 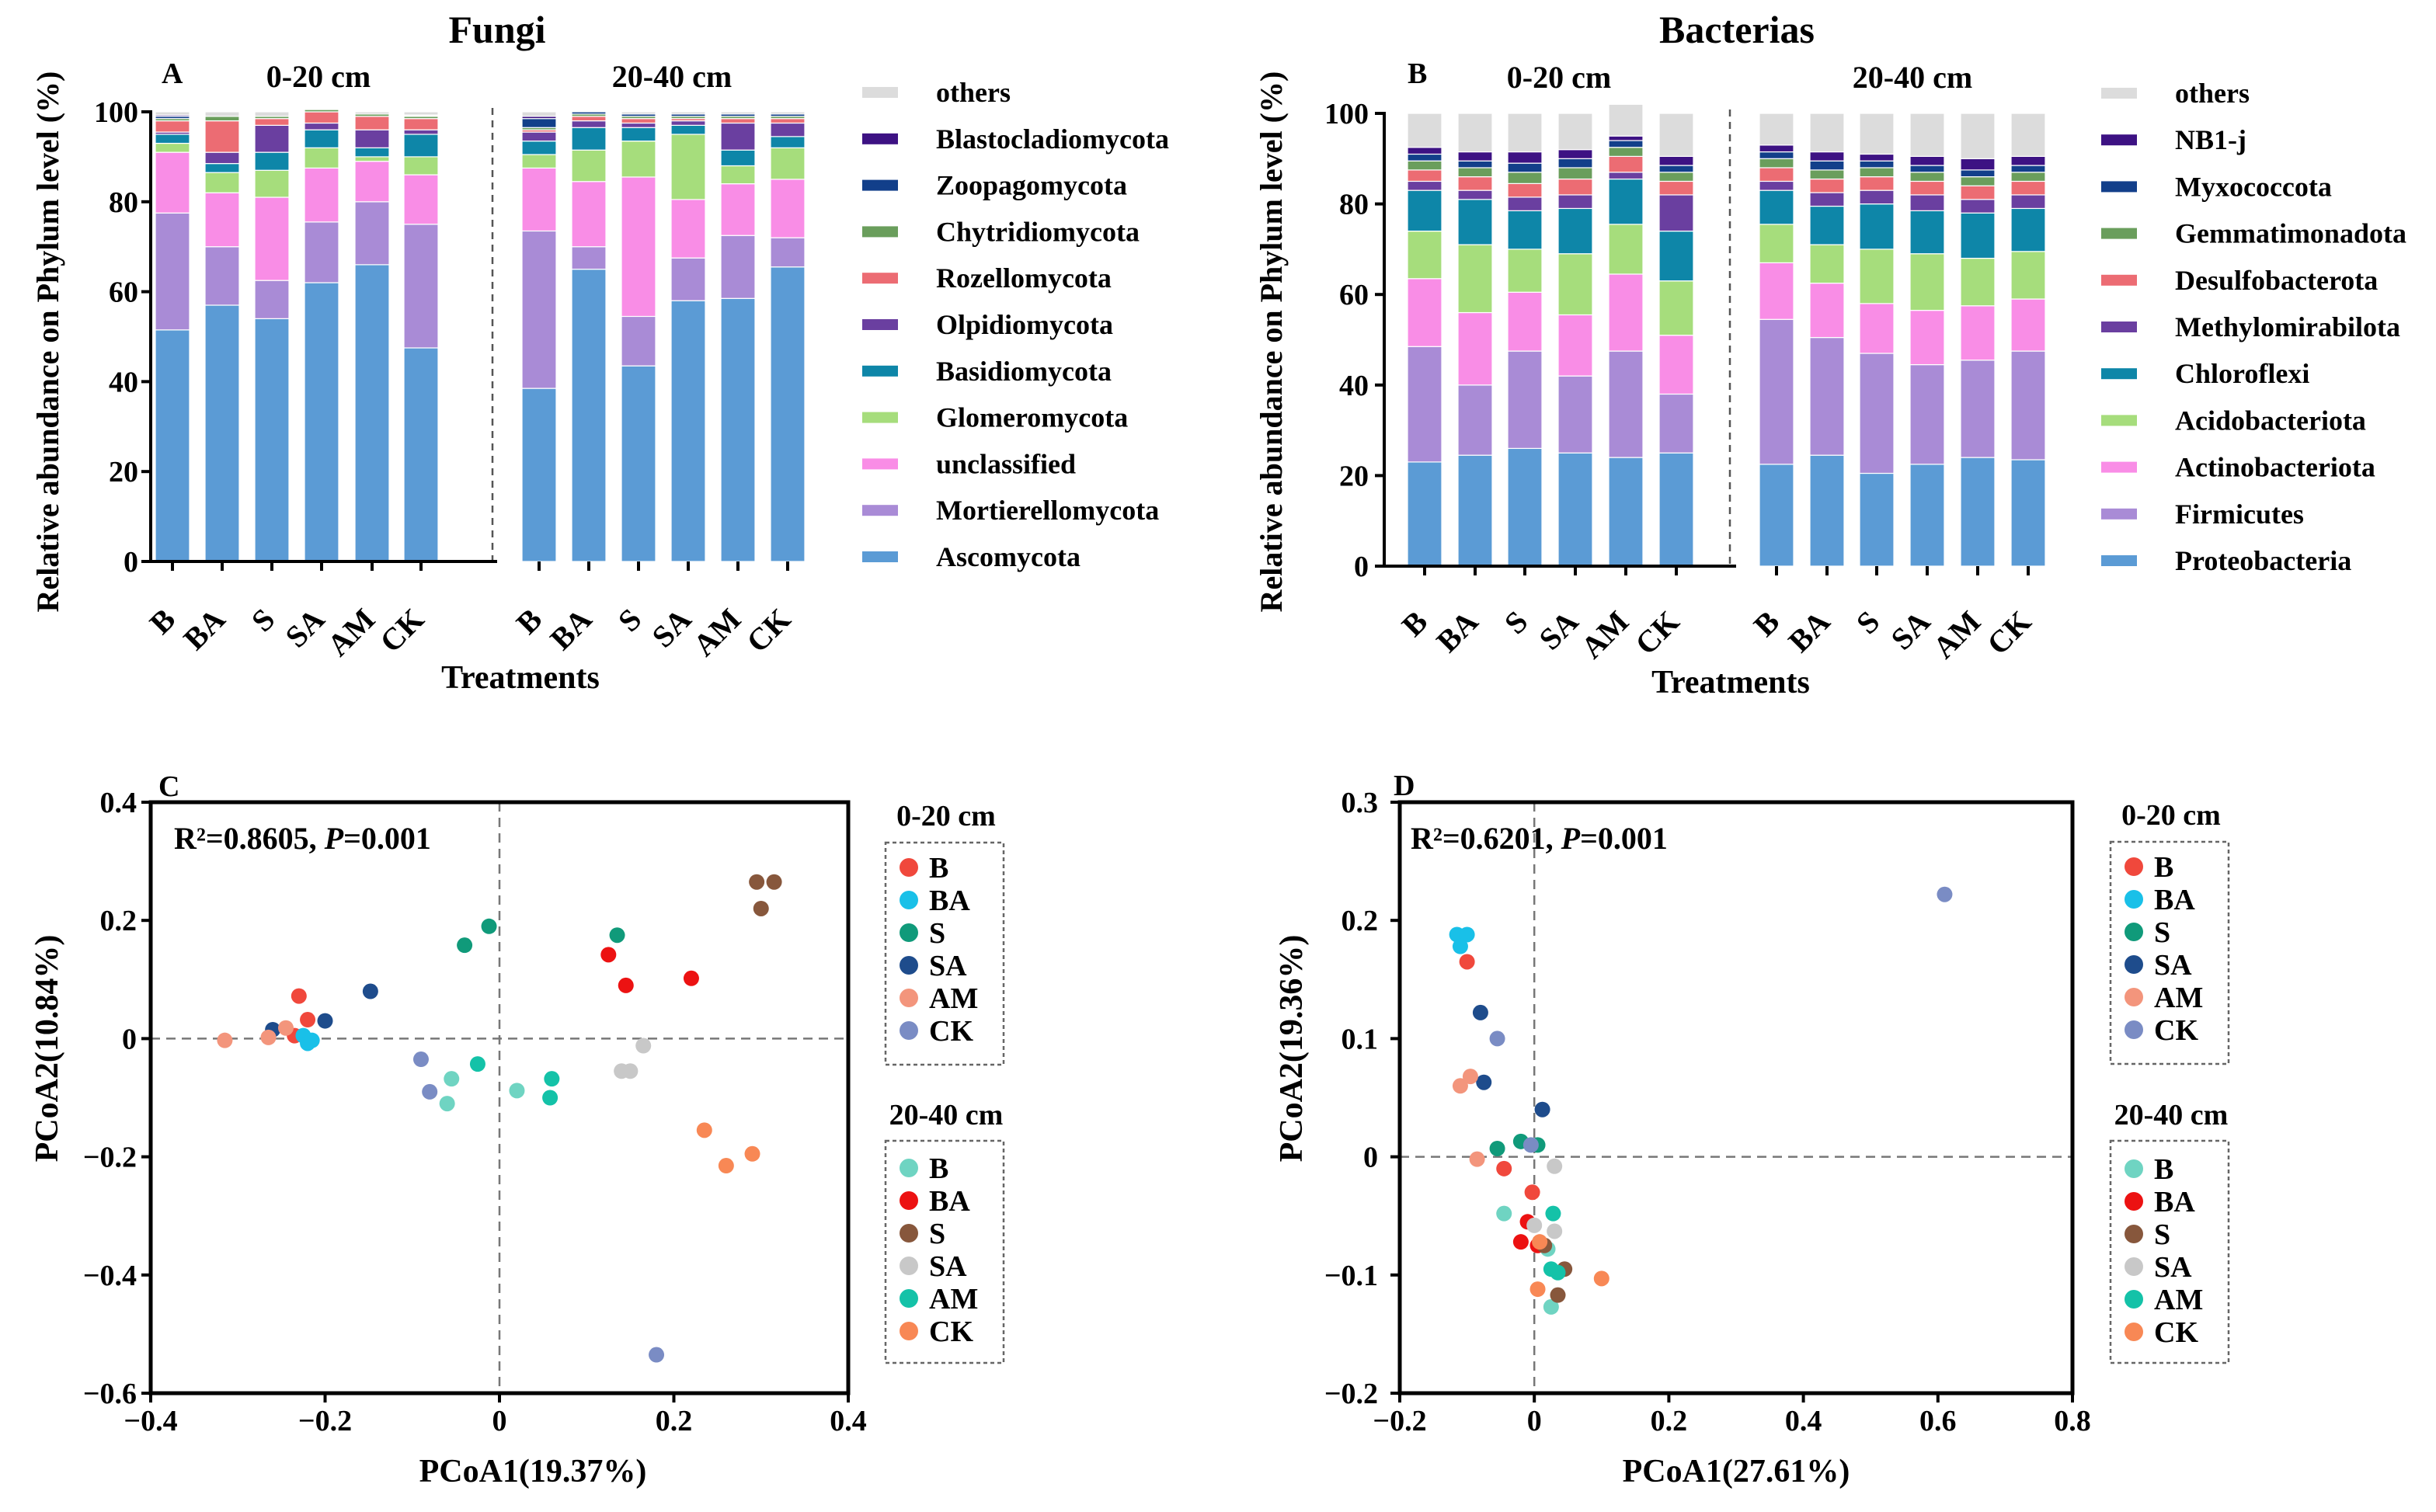 I want to click on legend-label: AM, so click(x=953, y=998).